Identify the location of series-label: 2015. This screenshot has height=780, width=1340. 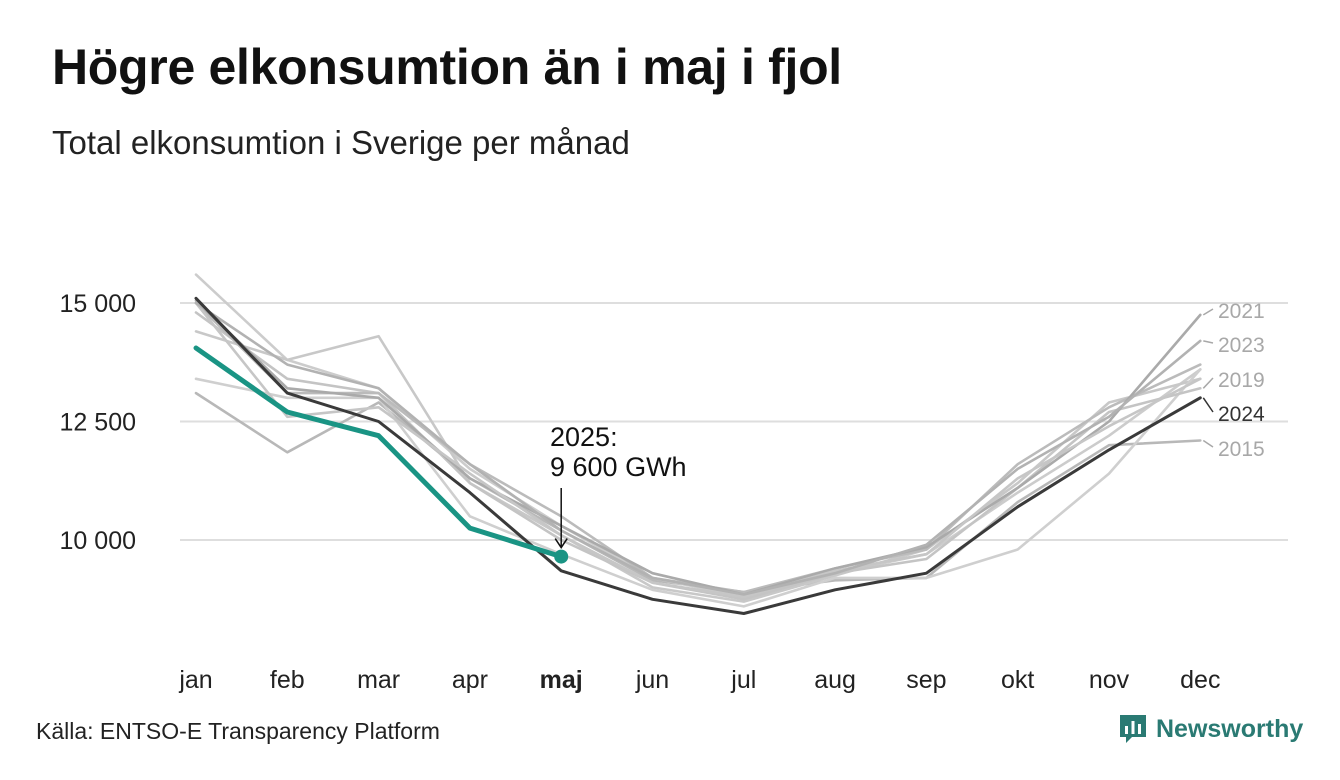
(1241, 449).